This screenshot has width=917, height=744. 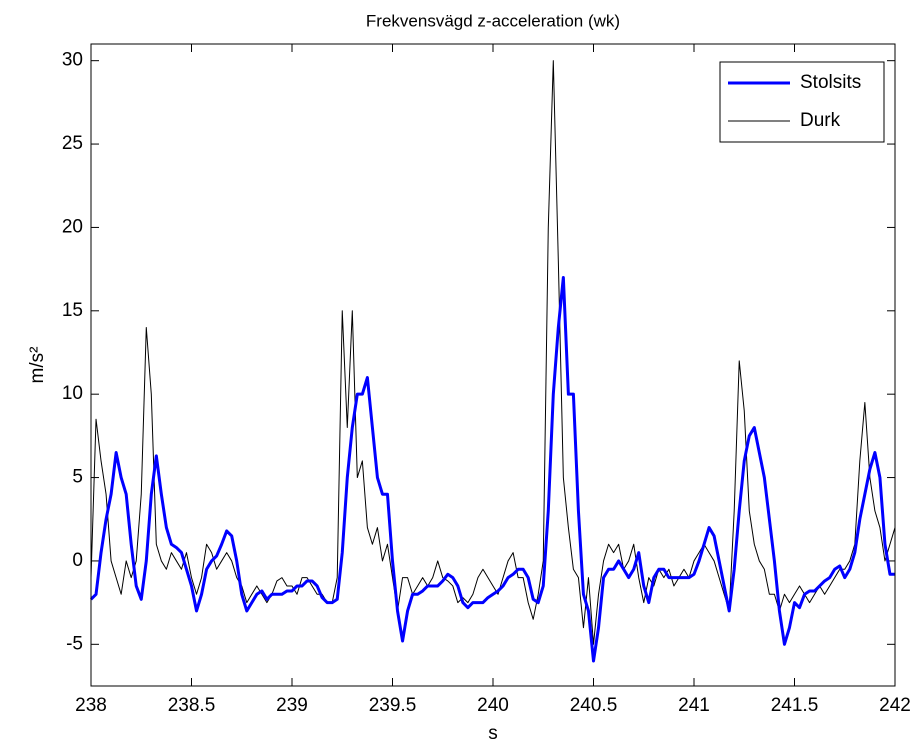 What do you see at coordinates (493, 733) in the screenshot?
I see `x-axis-label: s` at bounding box center [493, 733].